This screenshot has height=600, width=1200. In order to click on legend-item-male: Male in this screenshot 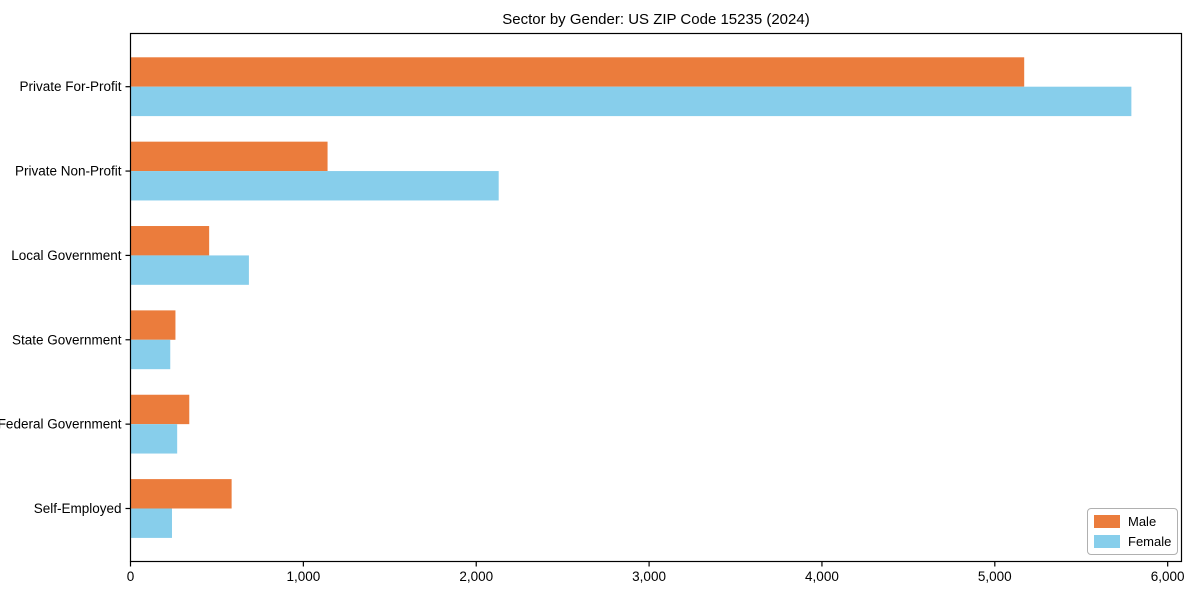, I will do `click(1132, 521)`.